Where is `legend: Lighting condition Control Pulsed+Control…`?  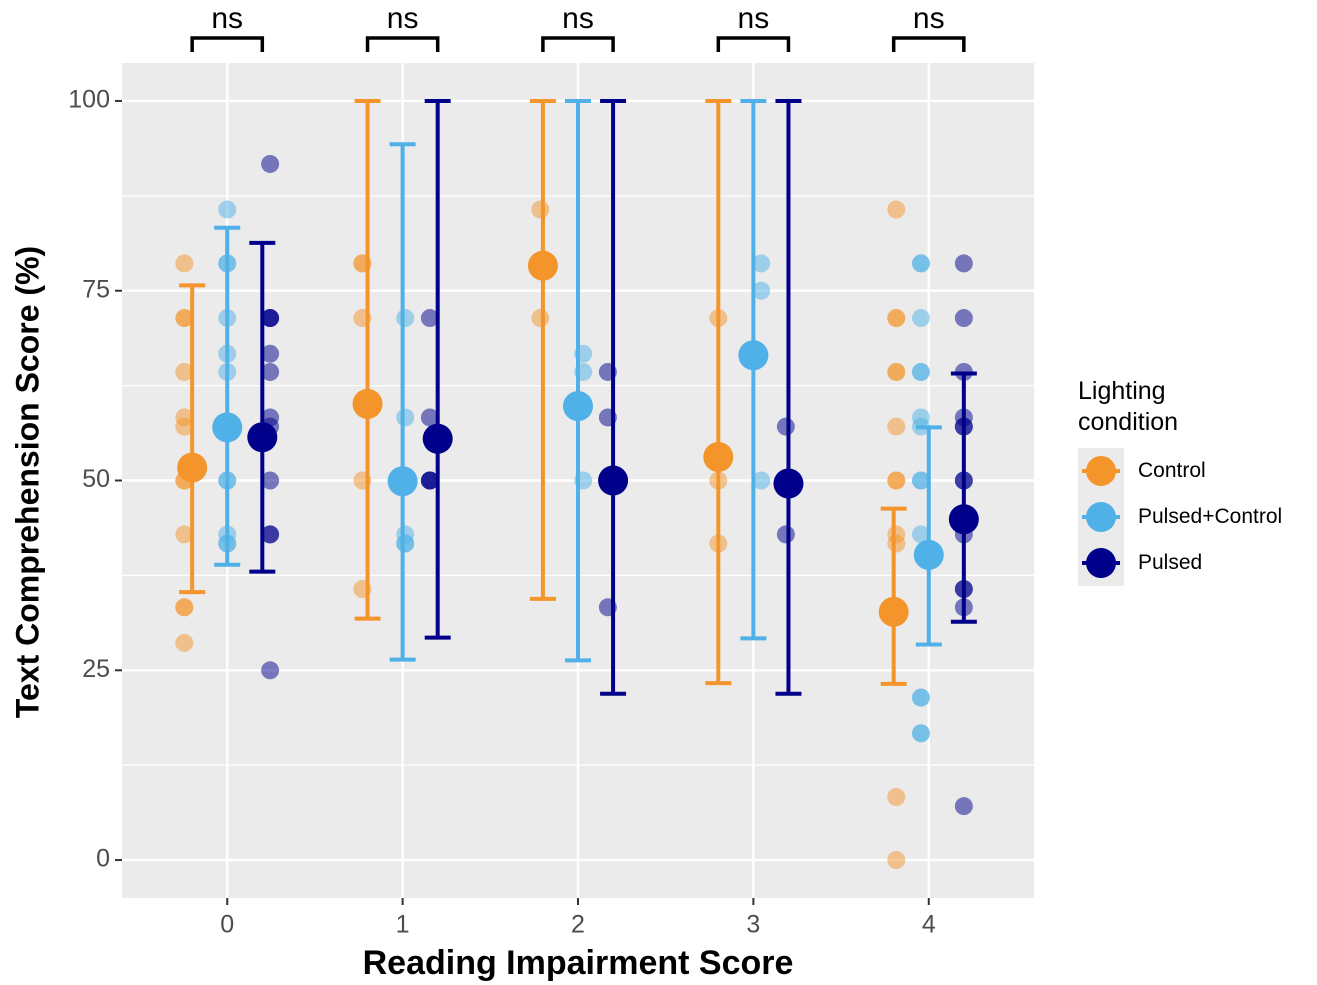
legend: Lighting condition Control Pulsed+Control… is located at coordinates (1197, 481).